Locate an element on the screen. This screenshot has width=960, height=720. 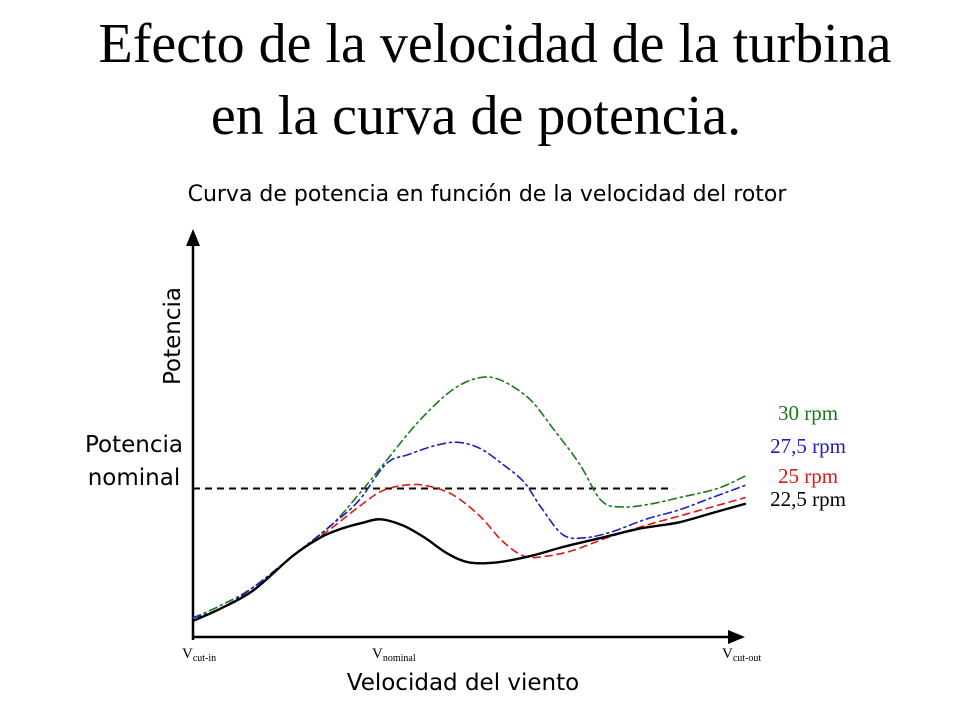
x-axis-arrowhead is located at coordinates (736, 637).